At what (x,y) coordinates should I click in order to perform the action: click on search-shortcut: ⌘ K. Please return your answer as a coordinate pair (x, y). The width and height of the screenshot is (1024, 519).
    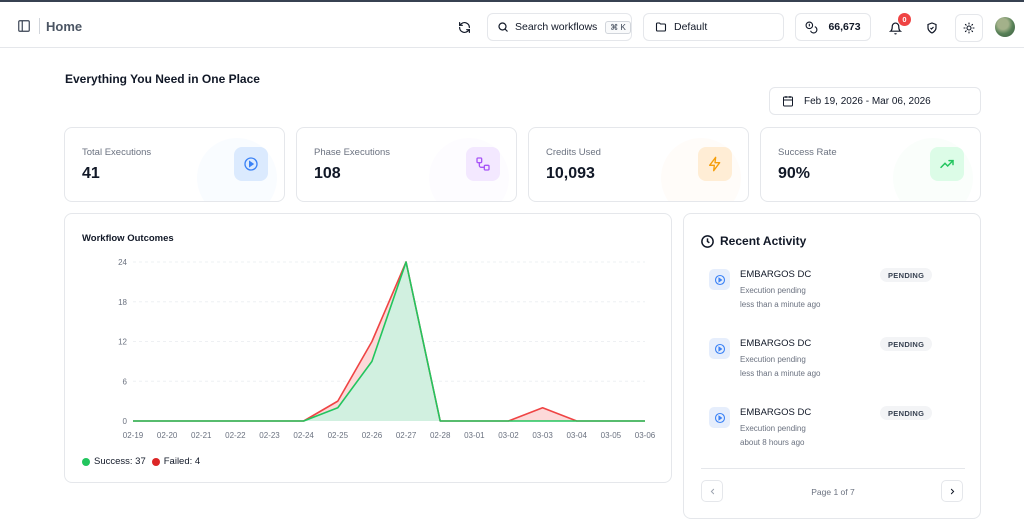
    Looking at the image, I should click on (618, 27).